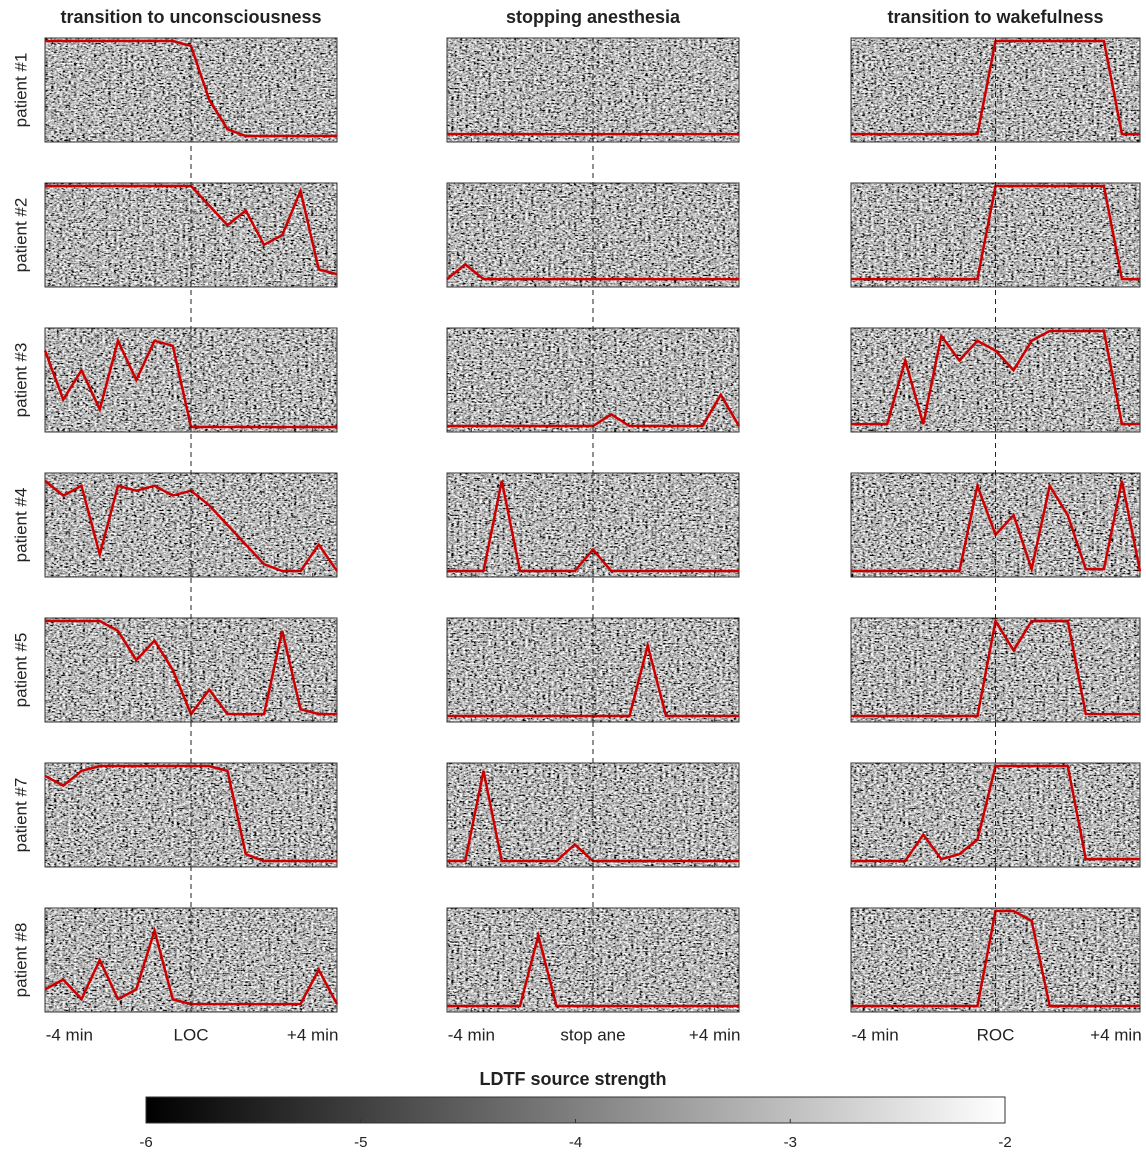  Describe the element at coordinates (145, 1142) in the screenshot. I see `colorbar-tick-label: -6` at that location.